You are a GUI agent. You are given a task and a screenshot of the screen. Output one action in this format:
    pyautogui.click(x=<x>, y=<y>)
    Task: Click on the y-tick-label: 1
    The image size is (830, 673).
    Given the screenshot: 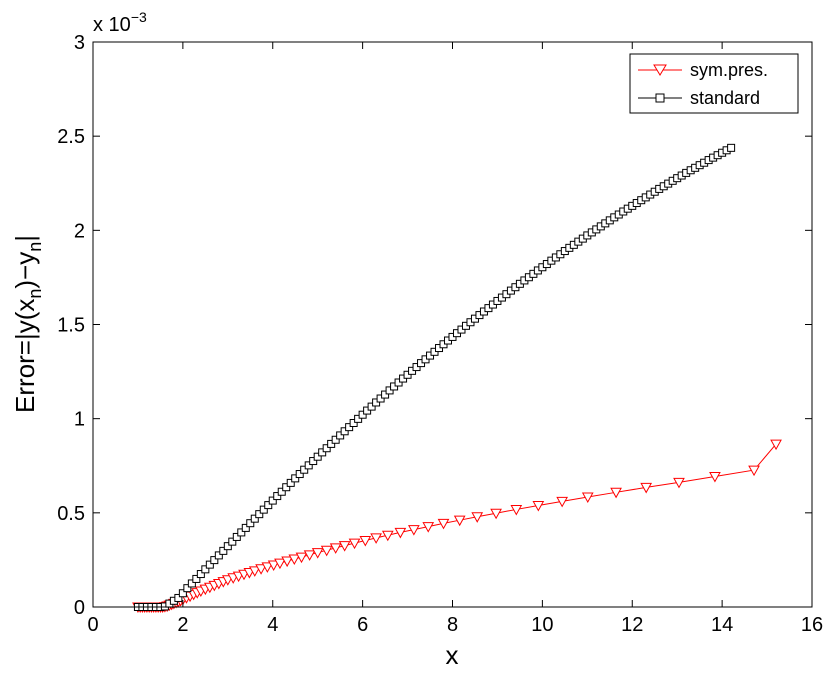 What is the action you would take?
    pyautogui.click(x=79, y=420)
    